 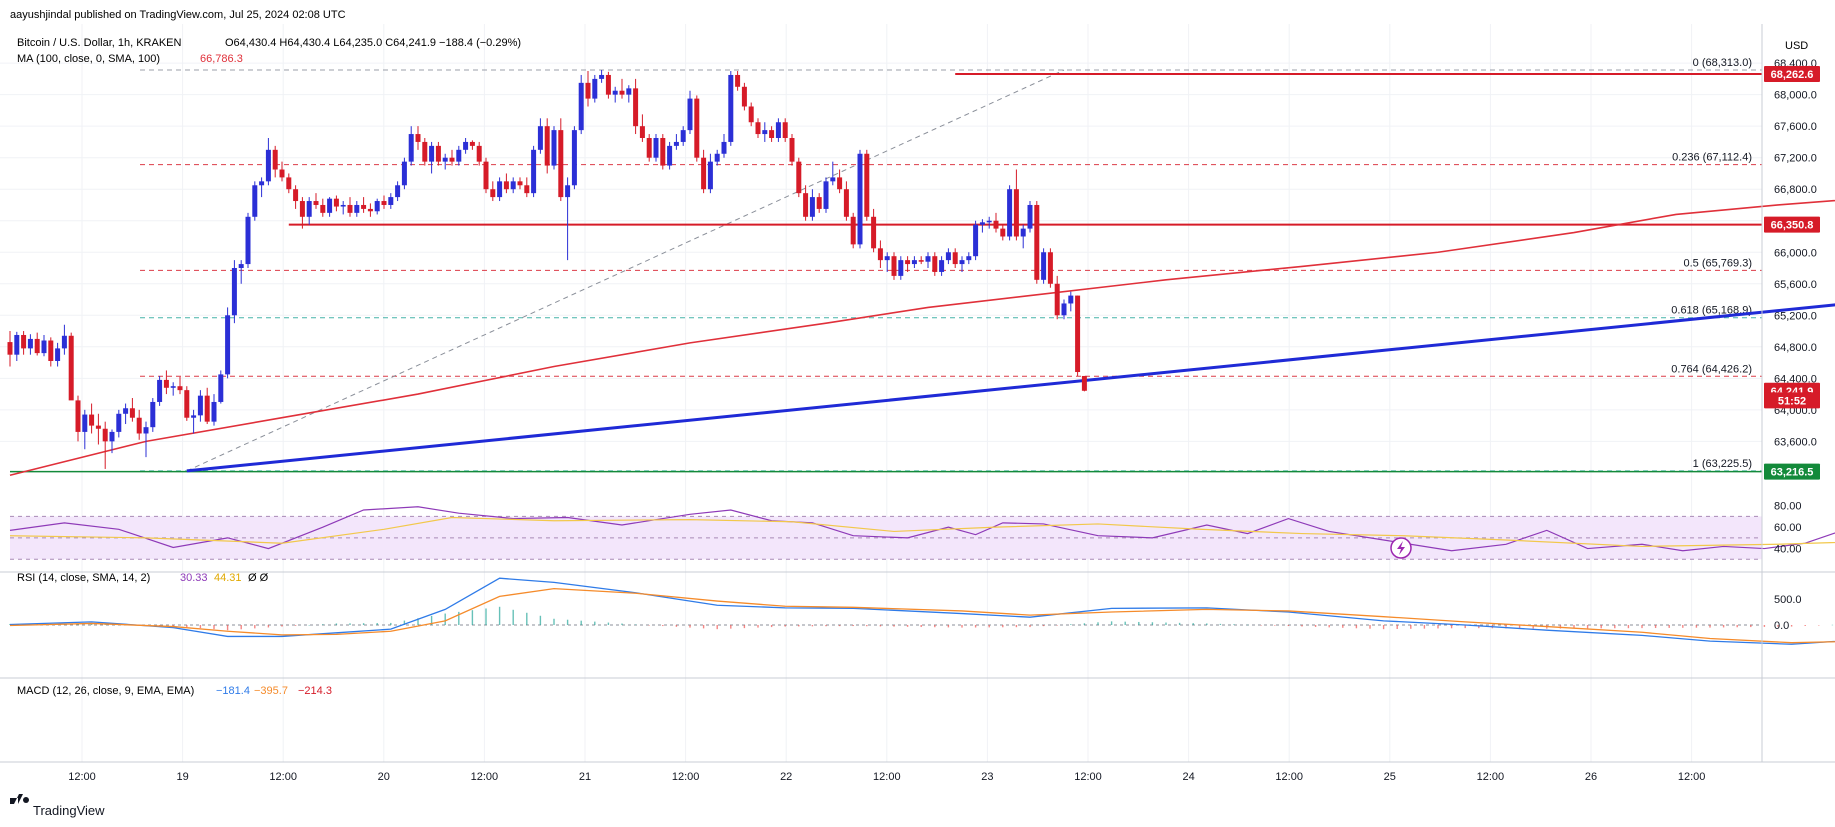 What do you see at coordinates (686, 777) in the screenshot?
I see `time-tick-label: 12:00` at bounding box center [686, 777].